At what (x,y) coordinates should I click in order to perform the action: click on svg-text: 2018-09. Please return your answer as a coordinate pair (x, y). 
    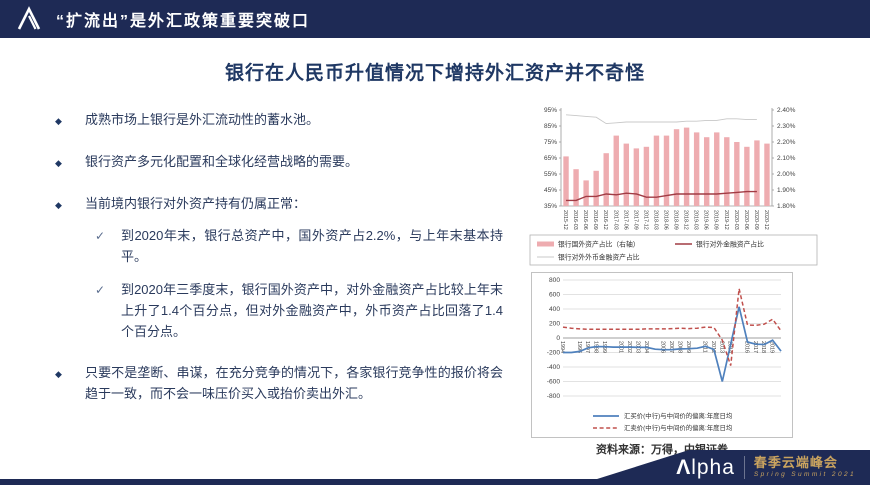
    Looking at the image, I should click on (676, 220).